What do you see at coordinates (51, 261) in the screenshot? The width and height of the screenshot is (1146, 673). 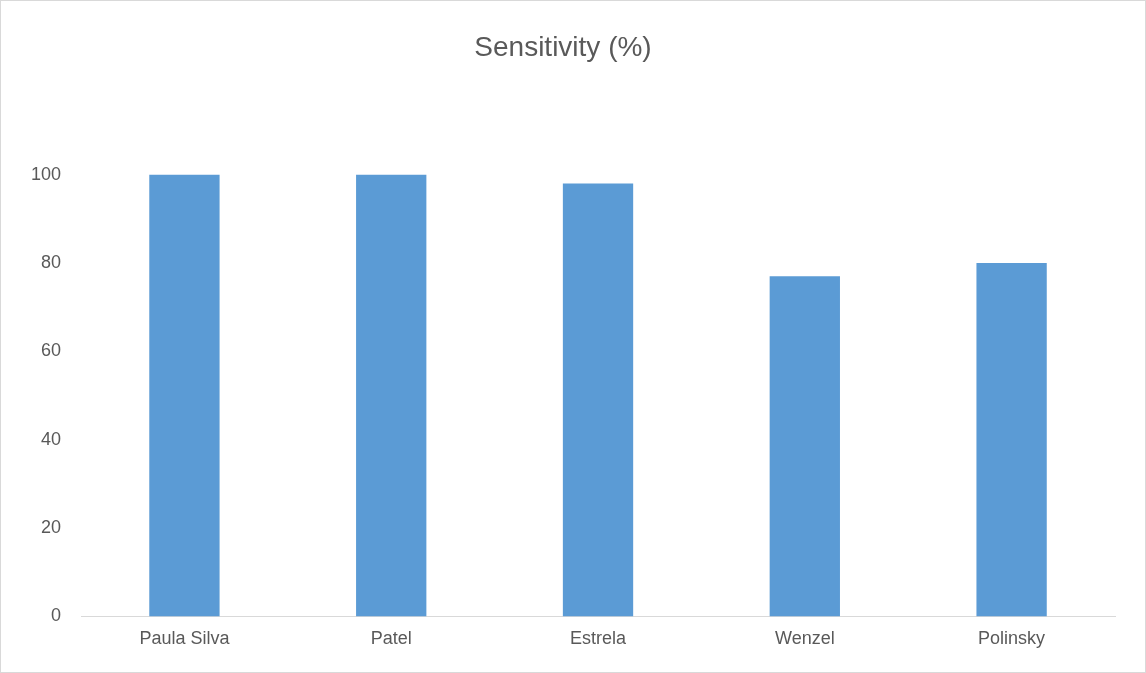 I see `y-tick-label: 80` at bounding box center [51, 261].